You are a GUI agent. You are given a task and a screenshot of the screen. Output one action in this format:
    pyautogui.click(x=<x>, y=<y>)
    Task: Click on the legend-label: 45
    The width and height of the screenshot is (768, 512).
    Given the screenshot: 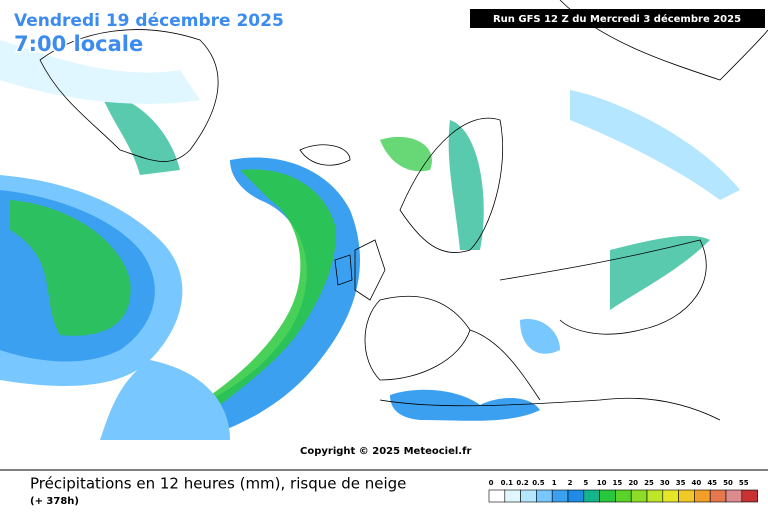 What is the action you would take?
    pyautogui.click(x=712, y=483)
    